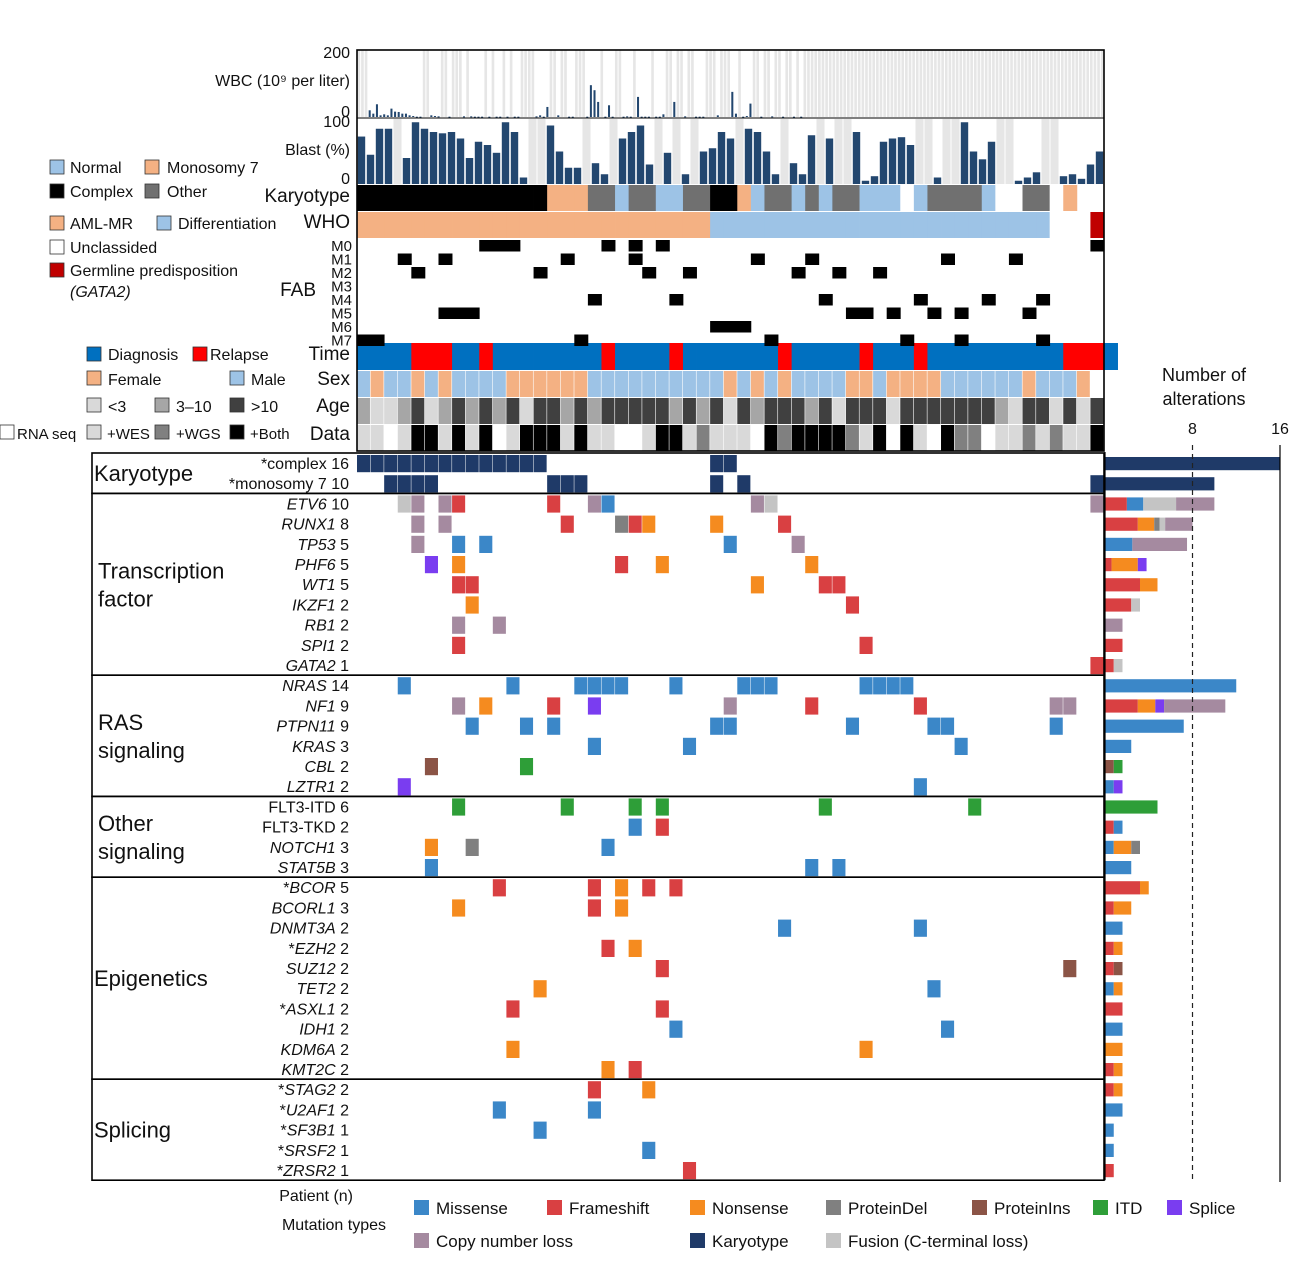  I want to click on gene-label-EZH2: *EZH2 2, so click(319, 949).